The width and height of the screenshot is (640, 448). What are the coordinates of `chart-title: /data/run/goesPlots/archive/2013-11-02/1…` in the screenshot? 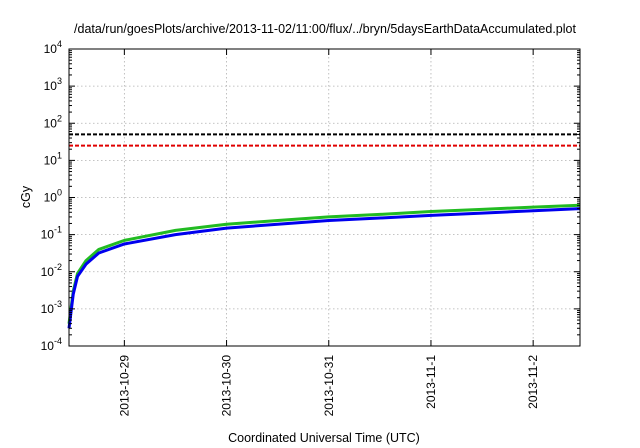 It's located at (325, 29).